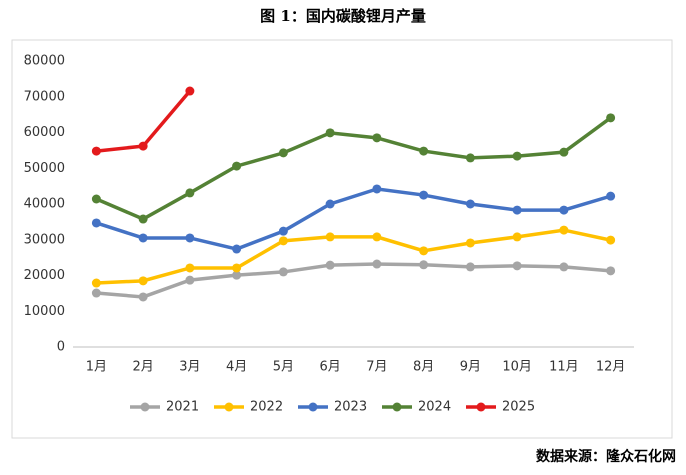  Describe the element at coordinates (517, 367) in the screenshot. I see `x-tick-label: 10月` at that location.